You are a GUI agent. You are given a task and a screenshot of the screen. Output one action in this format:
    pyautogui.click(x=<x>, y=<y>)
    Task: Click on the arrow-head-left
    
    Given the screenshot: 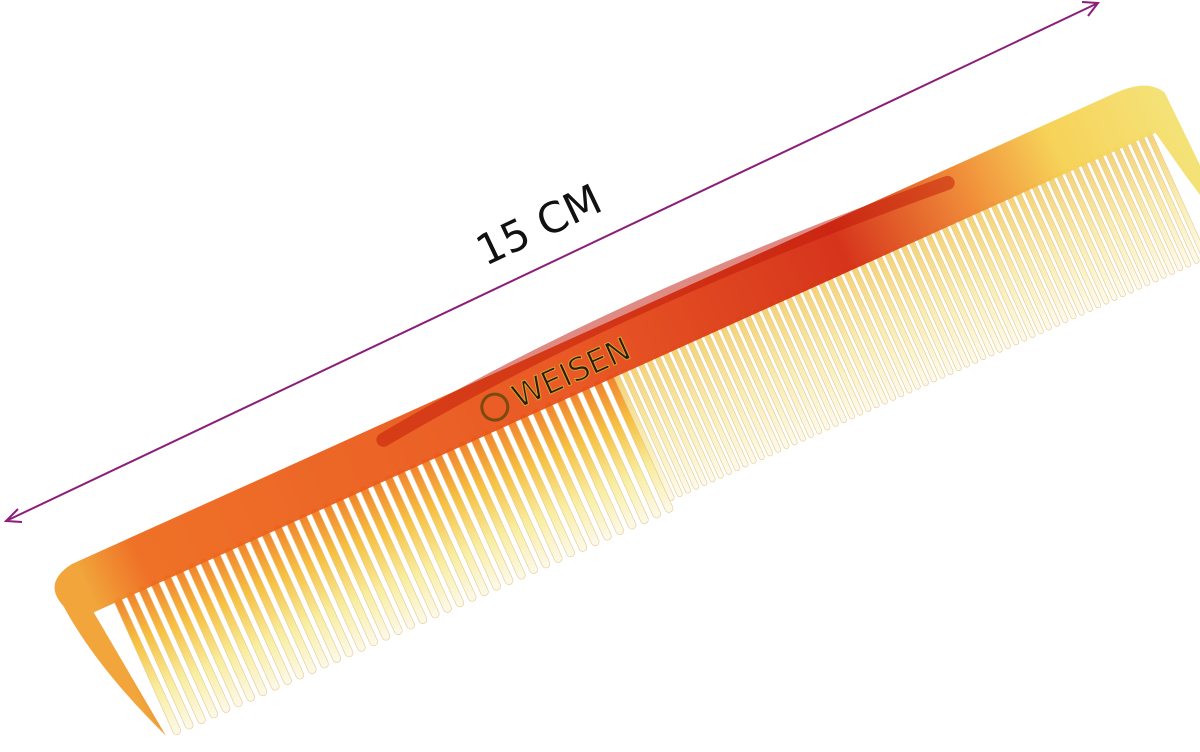 What is the action you would take?
    pyautogui.click(x=13, y=515)
    